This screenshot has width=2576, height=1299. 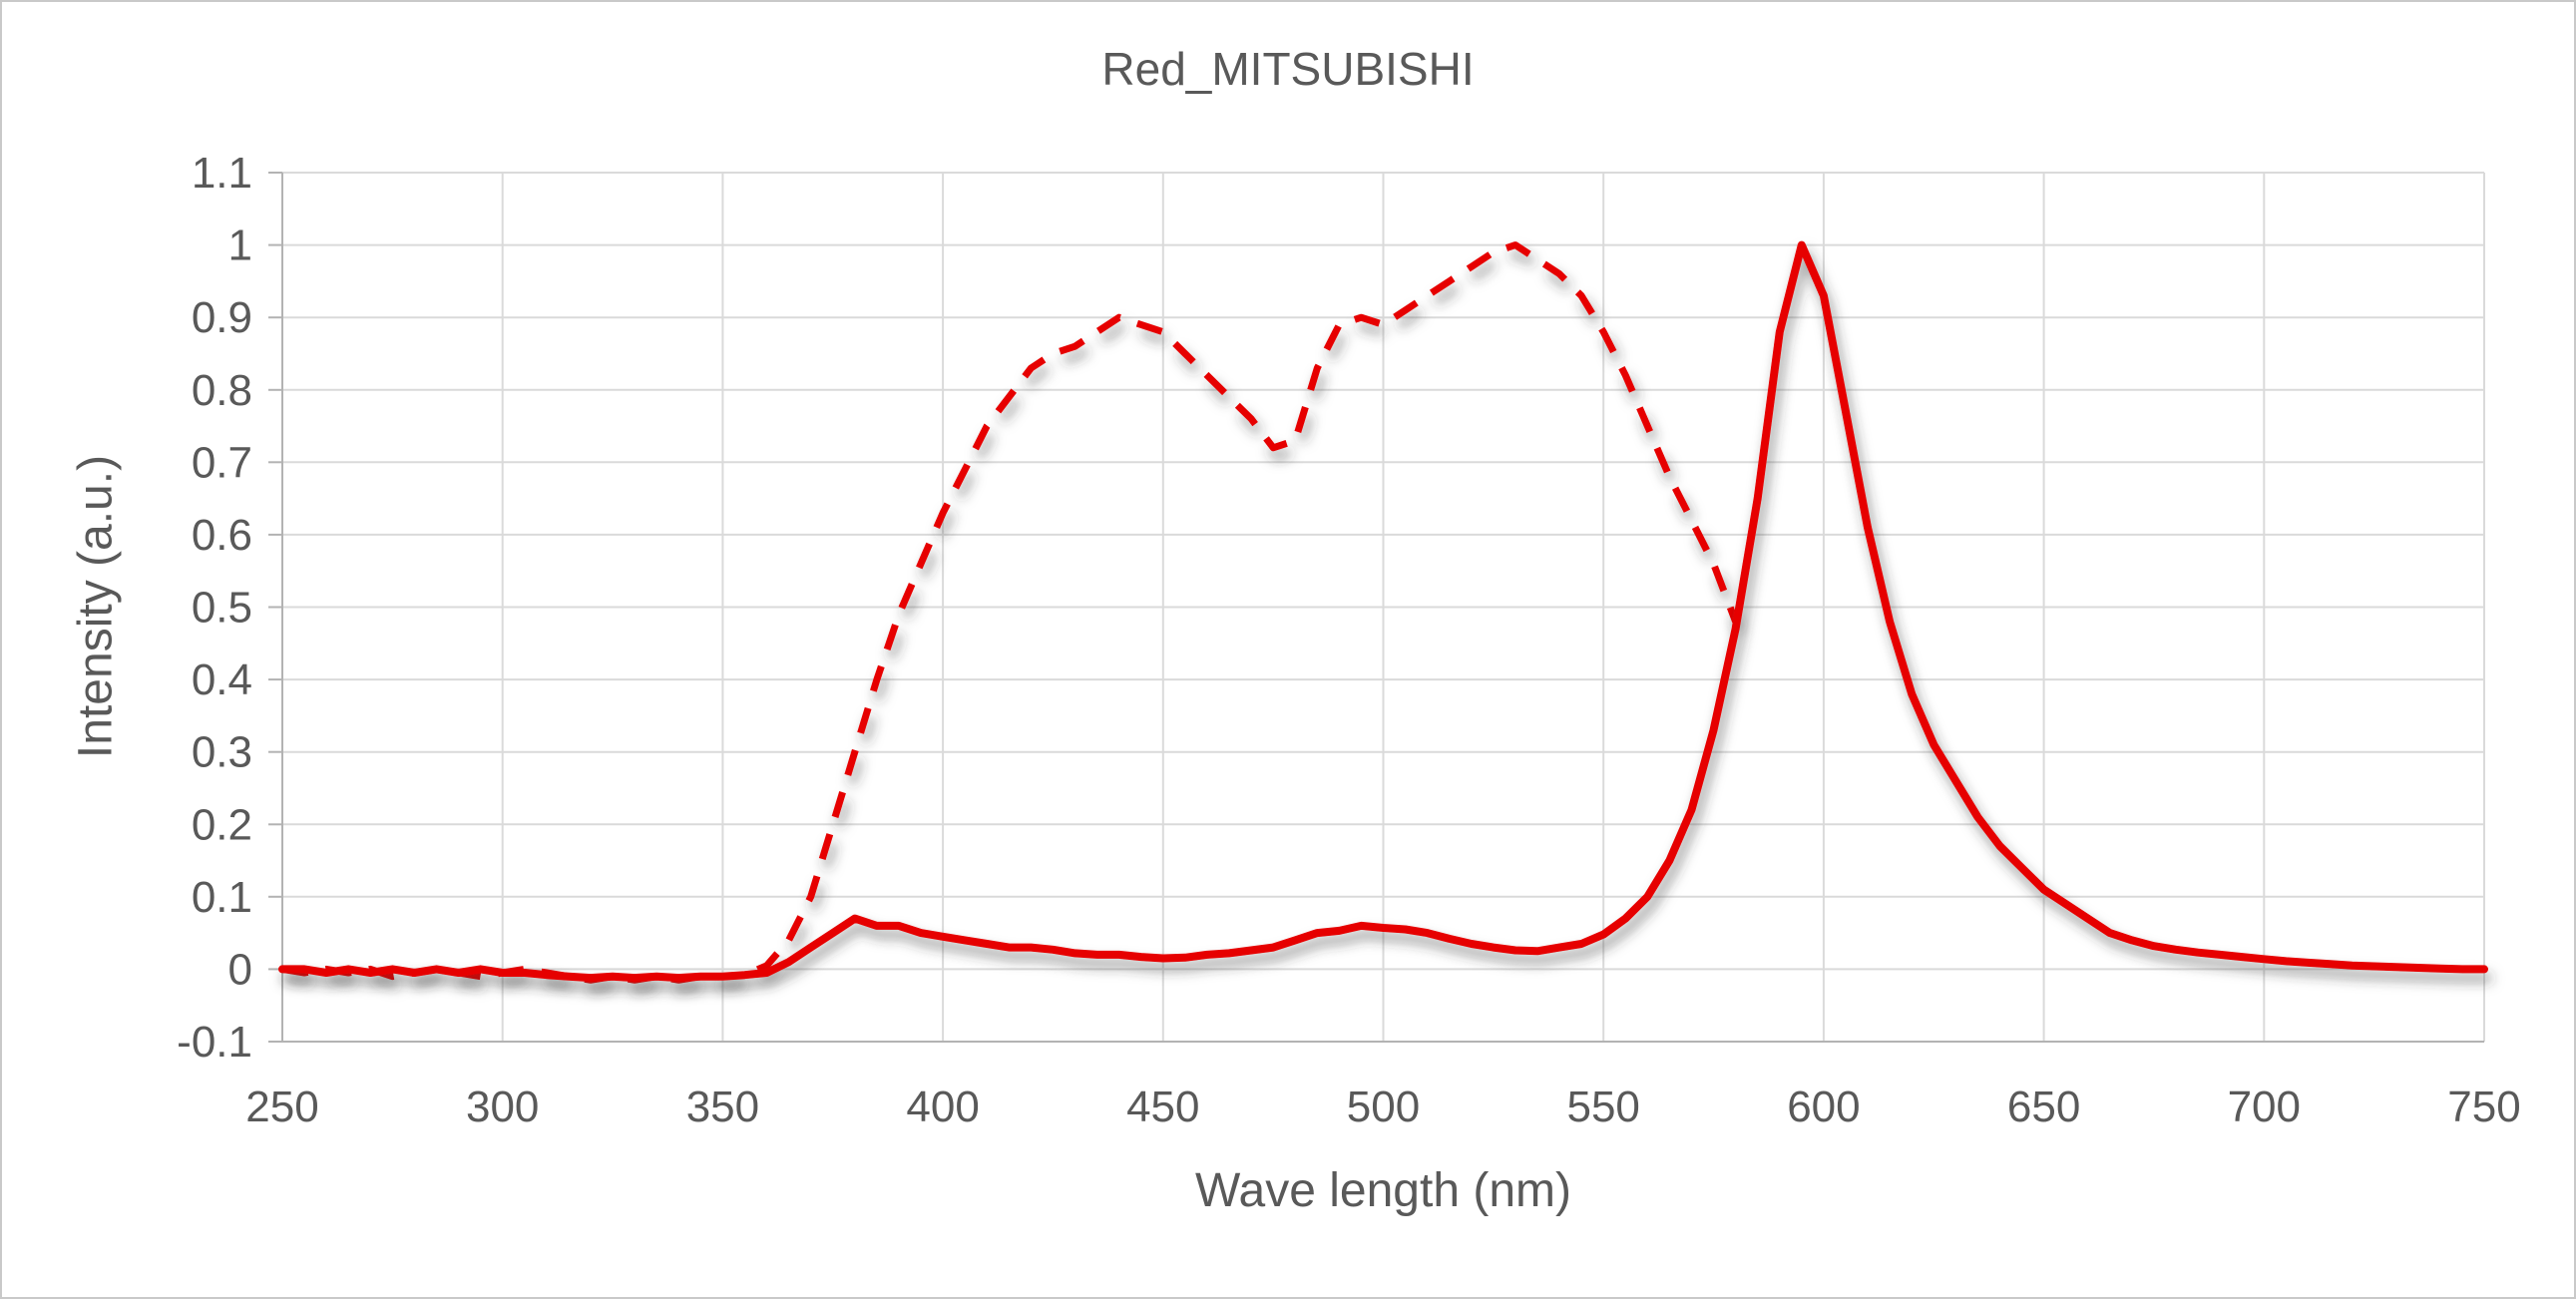 What do you see at coordinates (222, 609) in the screenshot?
I see `y-tick-label: 0.5` at bounding box center [222, 609].